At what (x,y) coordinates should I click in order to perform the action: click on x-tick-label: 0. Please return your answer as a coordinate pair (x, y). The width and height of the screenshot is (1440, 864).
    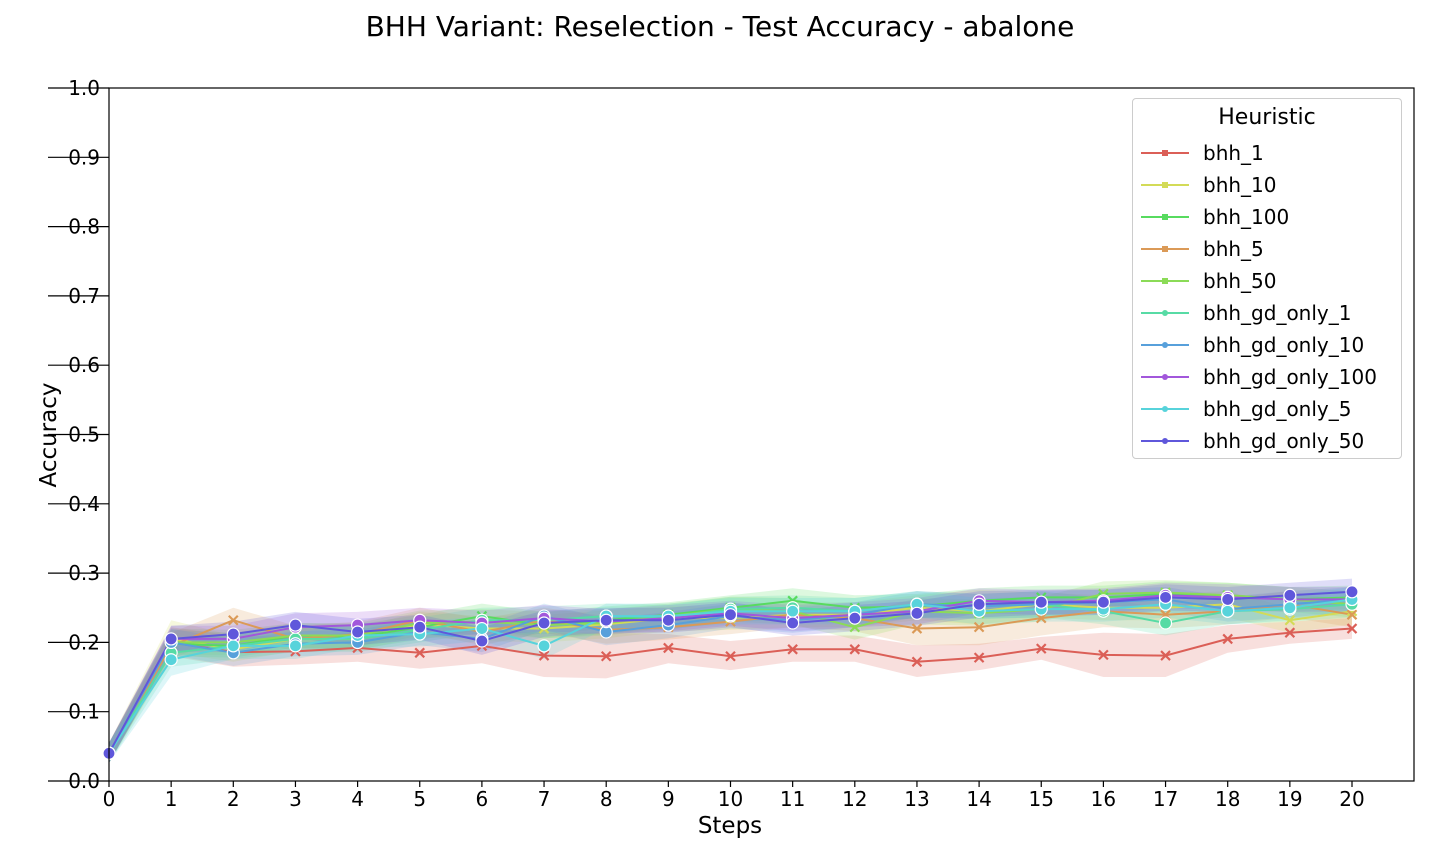
    Looking at the image, I should click on (109, 799).